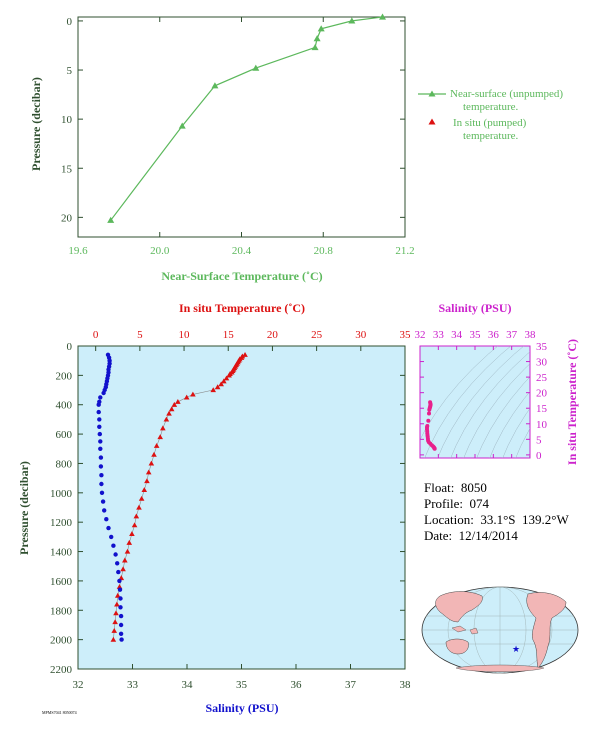 This screenshot has width=601, height=732. What do you see at coordinates (67, 218) in the screenshot?
I see `top-chart-ytick-label: 20` at bounding box center [67, 218].